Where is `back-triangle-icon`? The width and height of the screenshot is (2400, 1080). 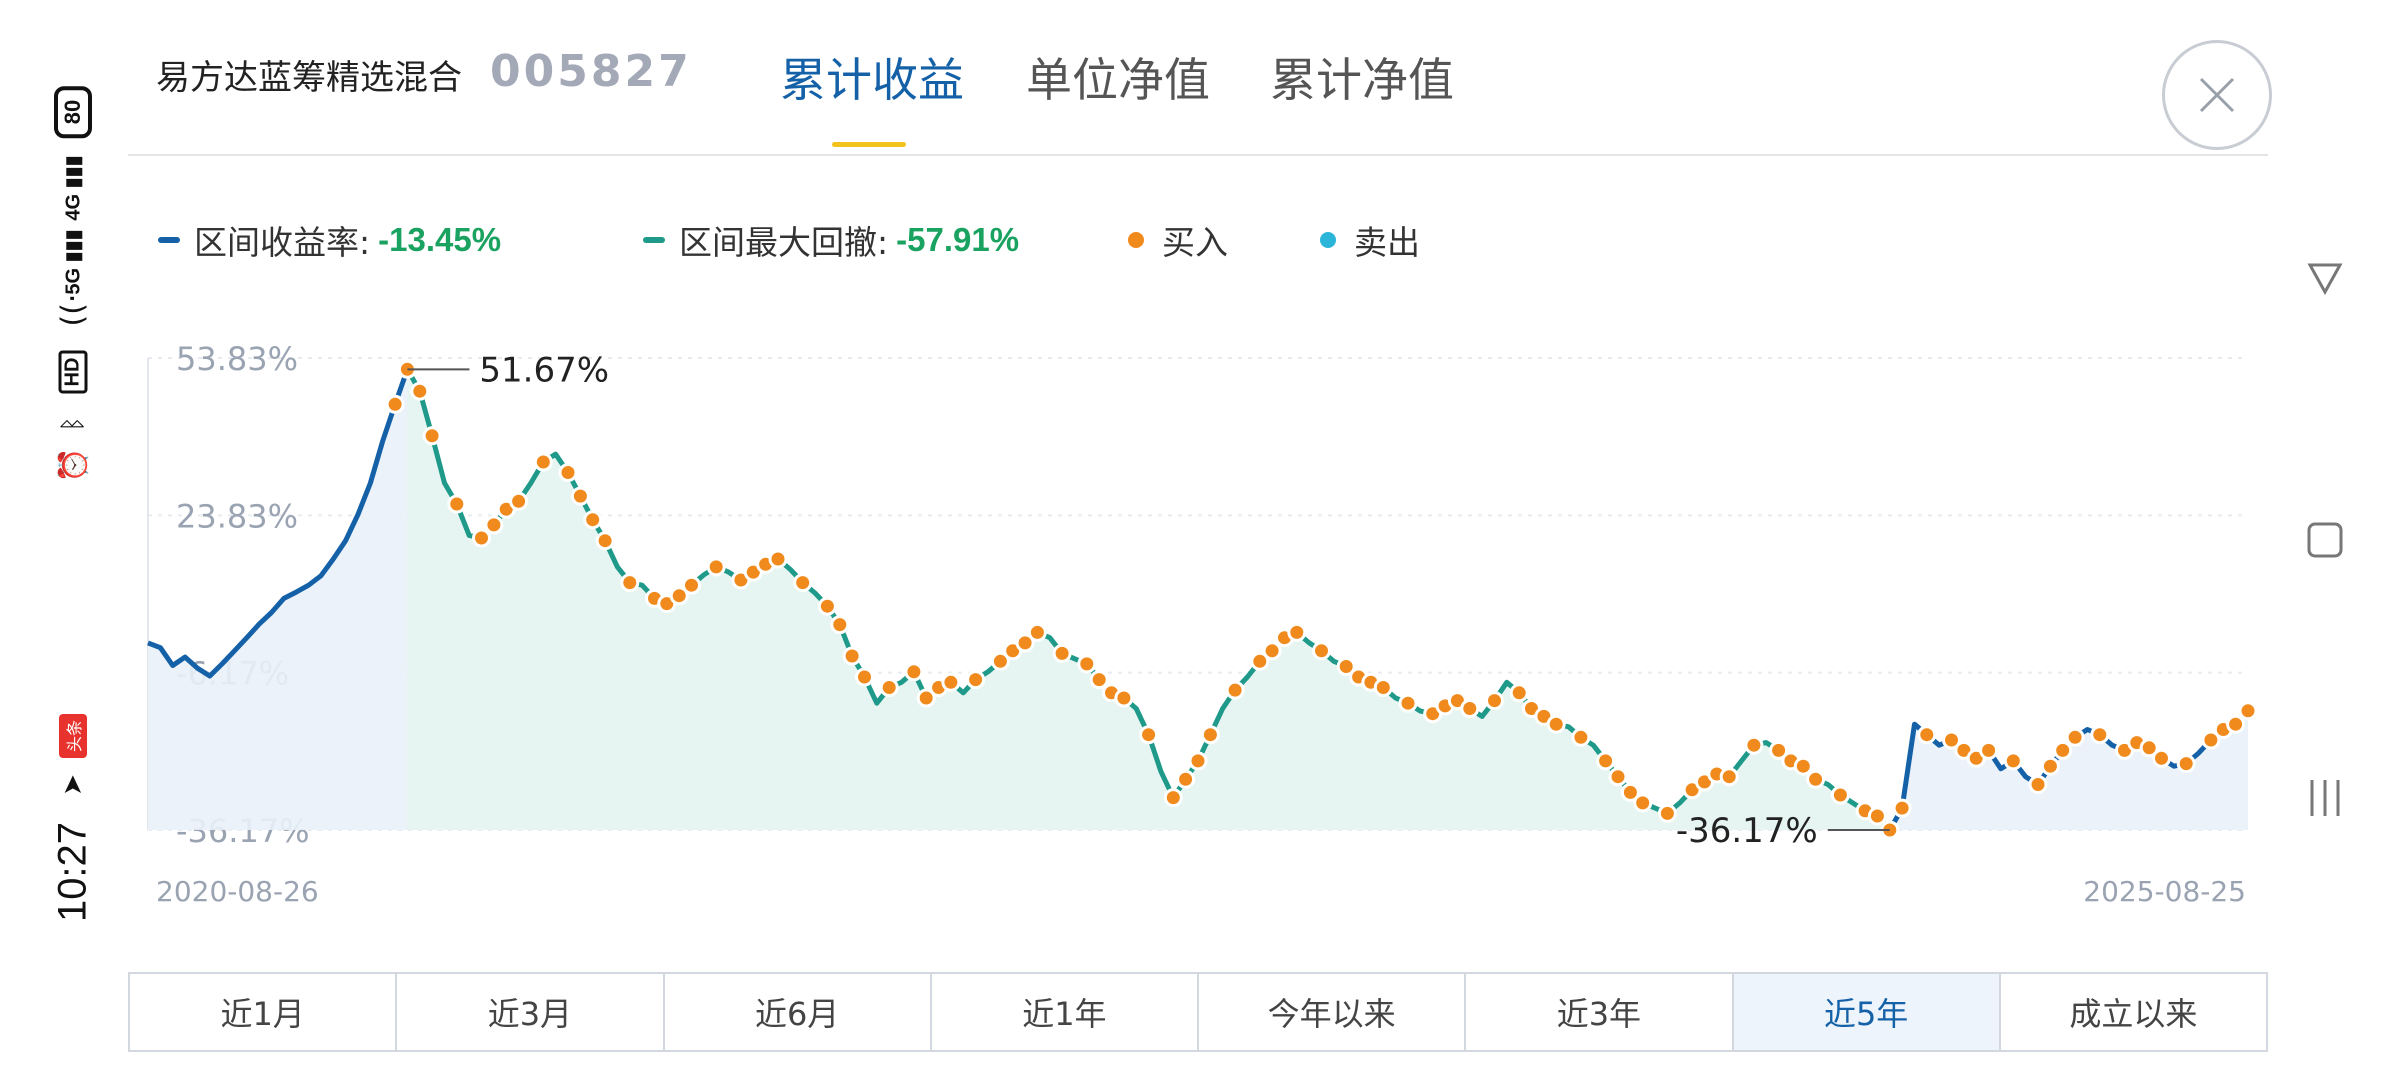
back-triangle-icon is located at coordinates (2325, 280).